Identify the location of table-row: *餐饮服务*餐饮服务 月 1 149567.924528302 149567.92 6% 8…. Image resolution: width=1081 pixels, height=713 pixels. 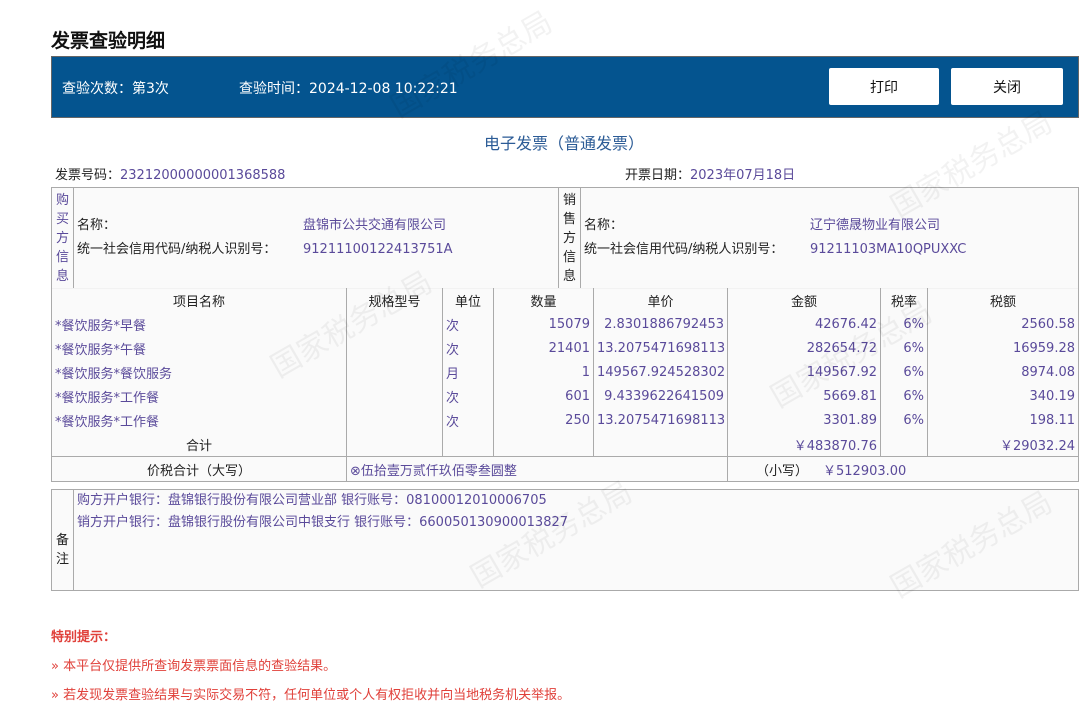
(565, 372).